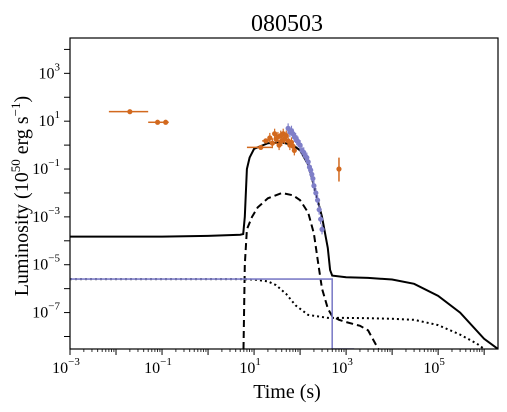 The image size is (507, 412). What do you see at coordinates (22, 137) in the screenshot?
I see `y-axis-label-mid: erg s` at bounding box center [22, 137].